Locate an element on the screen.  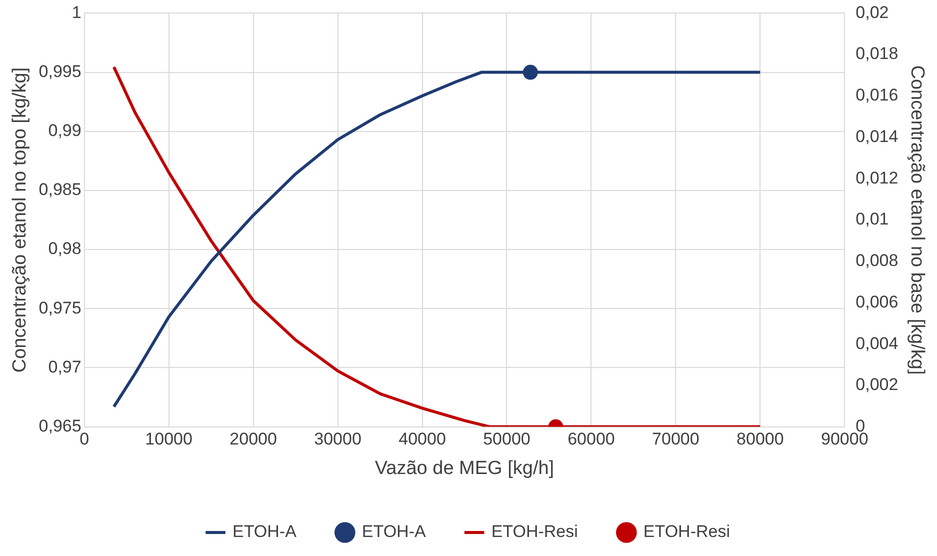
y-tick-label: 0,965 is located at coordinates (60, 426).